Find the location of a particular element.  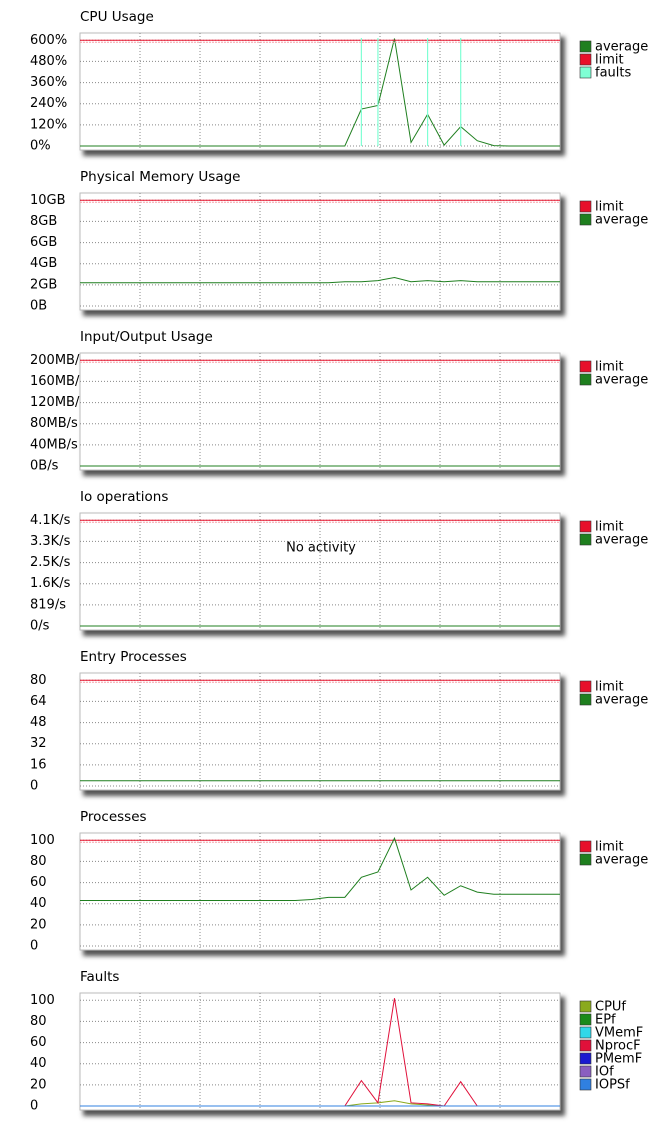

y-tick-label: 40MB/s is located at coordinates (54, 444).